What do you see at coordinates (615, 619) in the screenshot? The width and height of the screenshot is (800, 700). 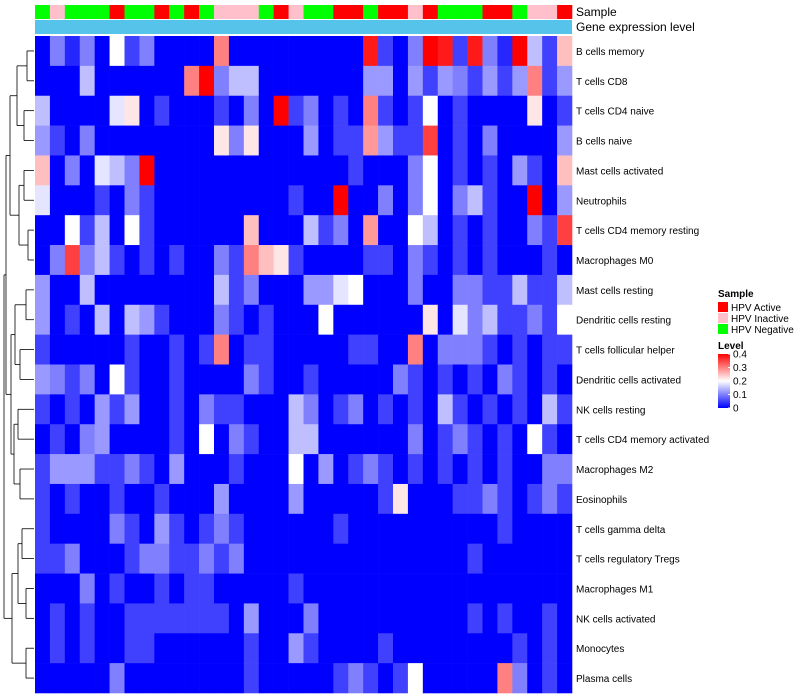 I see `row-label: NK cells activated` at bounding box center [615, 619].